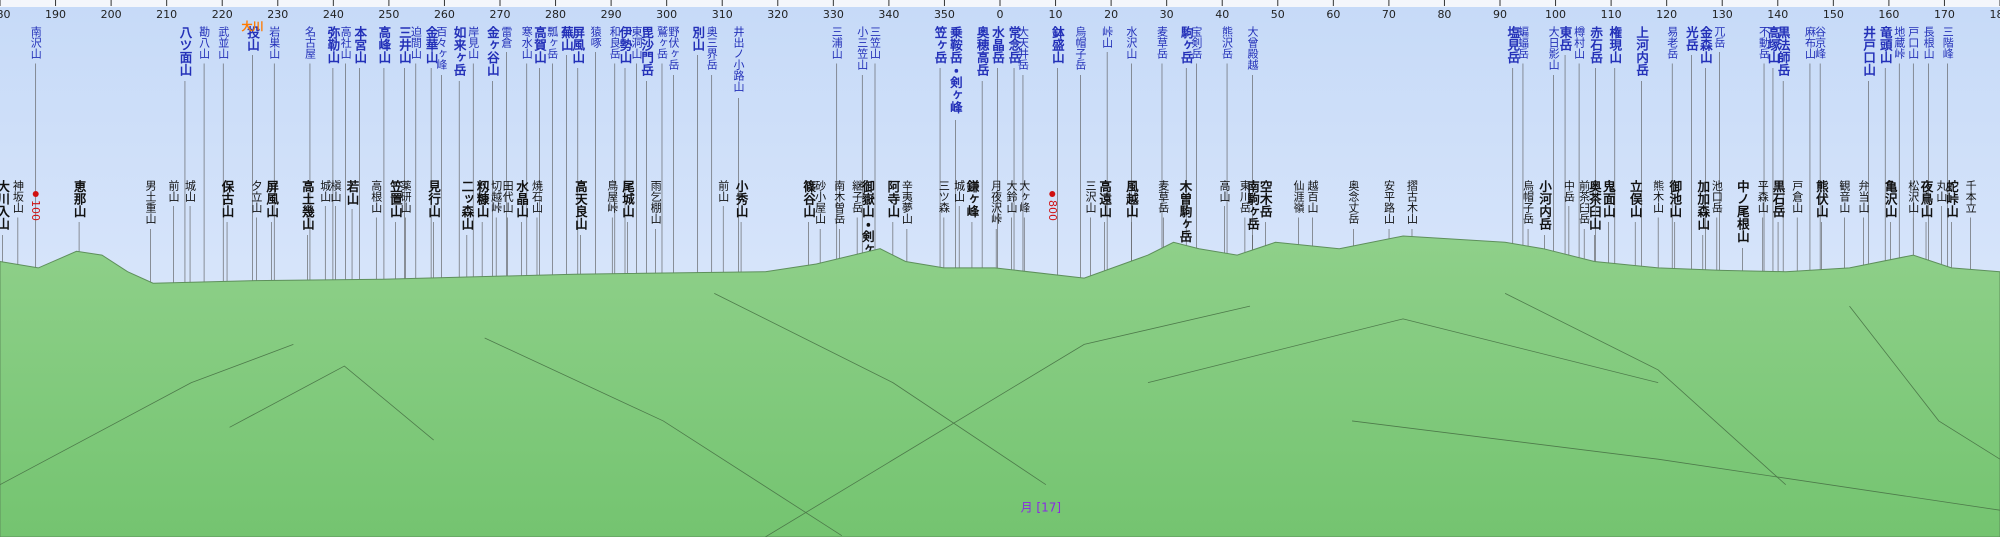 Image resolution: width=2000 pixels, height=537 pixels. I want to click on peak-label: 上河内岳, so click(1641, 51).